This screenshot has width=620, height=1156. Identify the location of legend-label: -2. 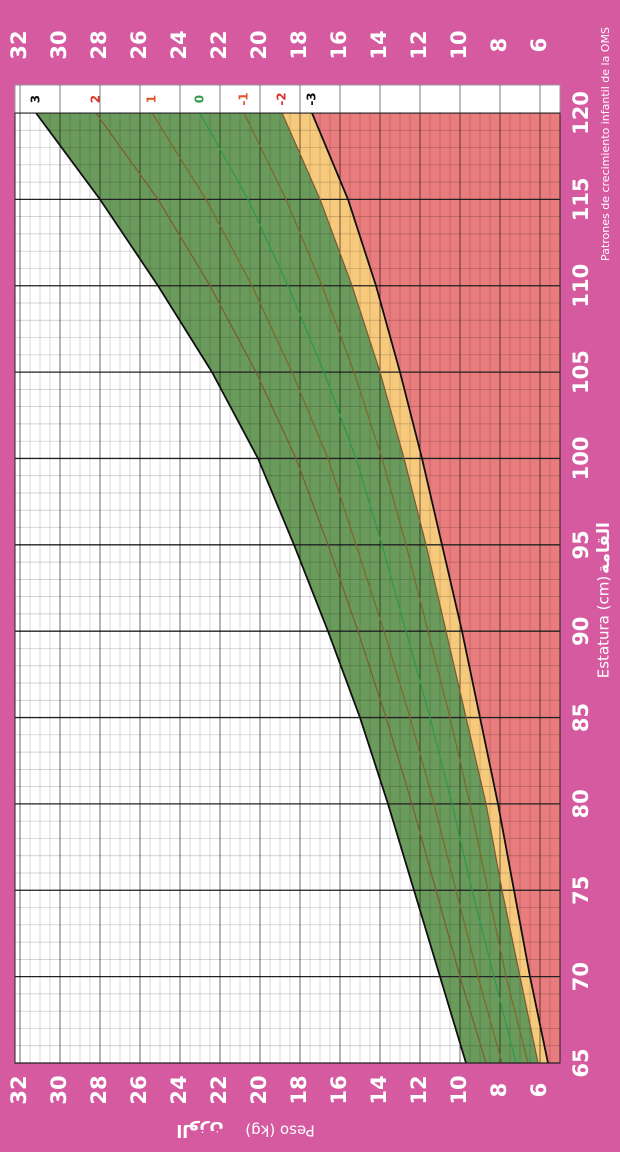
(282, 98).